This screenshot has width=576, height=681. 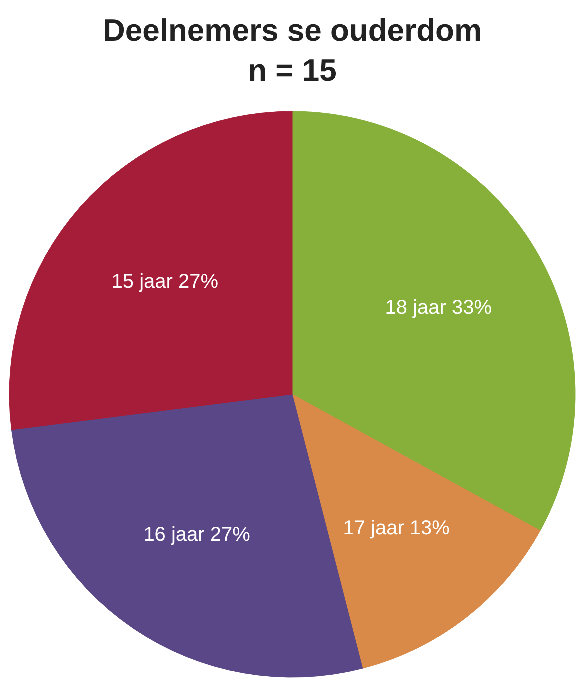 What do you see at coordinates (165, 282) in the screenshot?
I see `slice-label: 15 jaar 27%` at bounding box center [165, 282].